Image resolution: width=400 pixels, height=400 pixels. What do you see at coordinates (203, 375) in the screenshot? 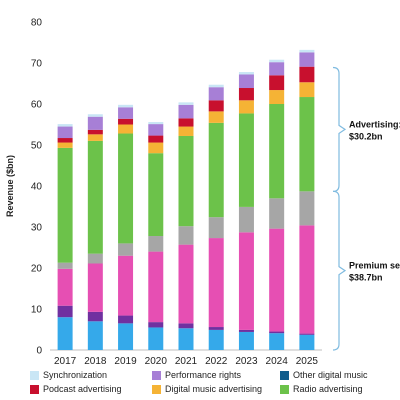
I see `legend-label: Performance rights` at bounding box center [203, 375].